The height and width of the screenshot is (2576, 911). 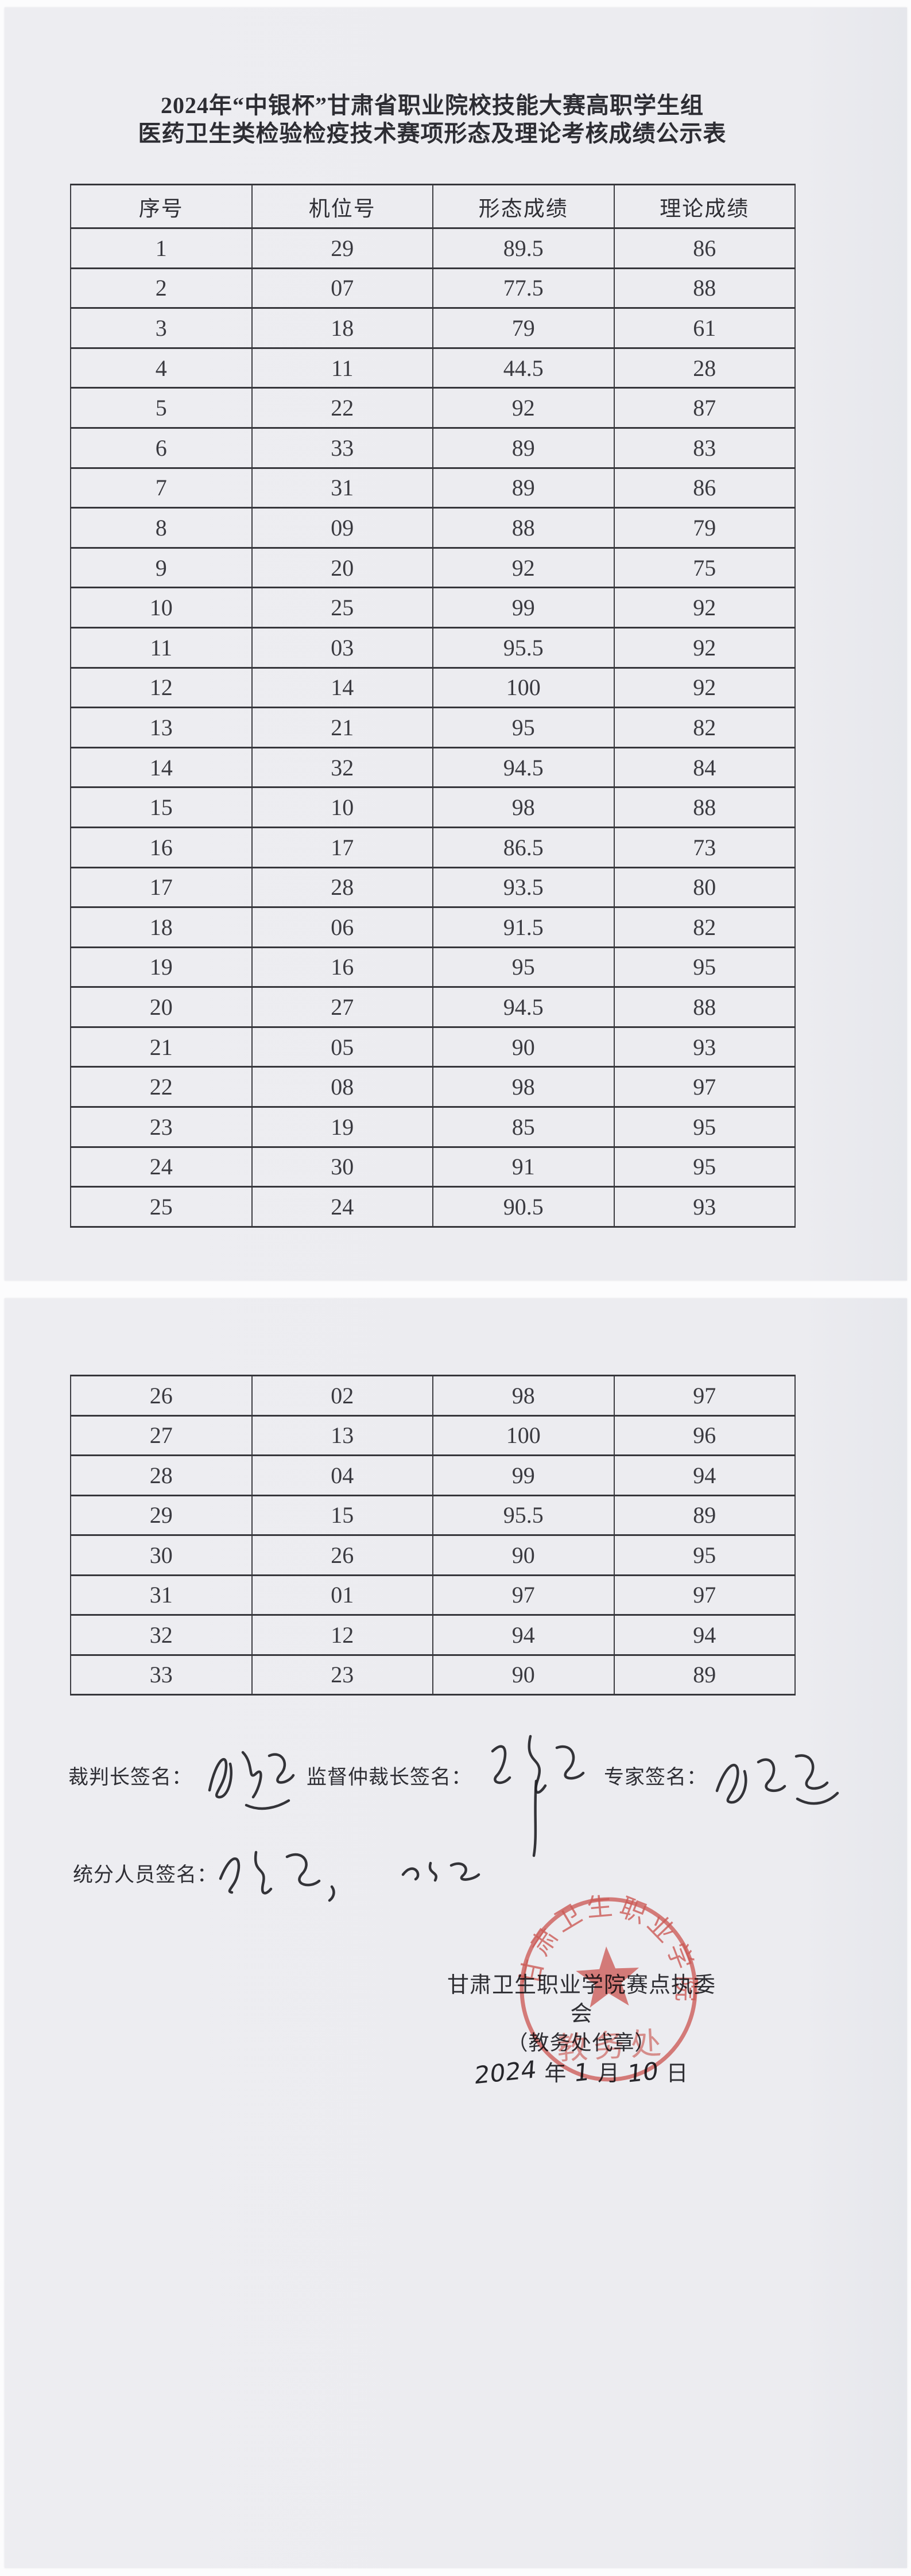 I want to click on header-station: 机位号, so click(x=342, y=206).